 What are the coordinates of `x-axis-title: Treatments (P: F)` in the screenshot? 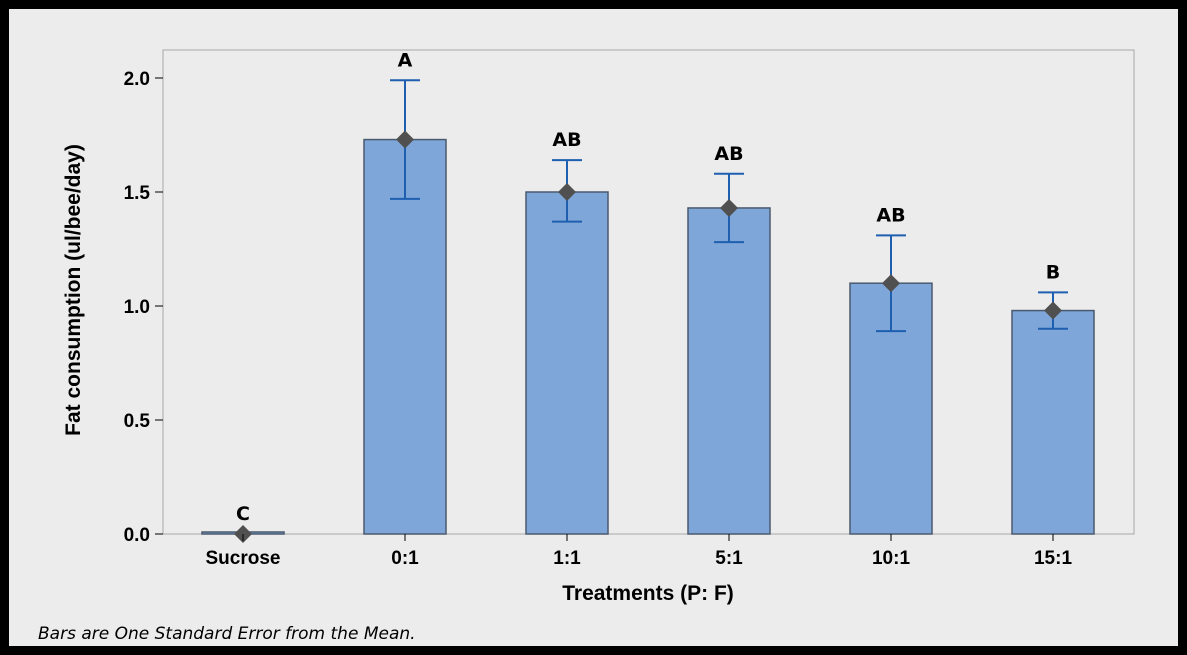 It's located at (648, 593).